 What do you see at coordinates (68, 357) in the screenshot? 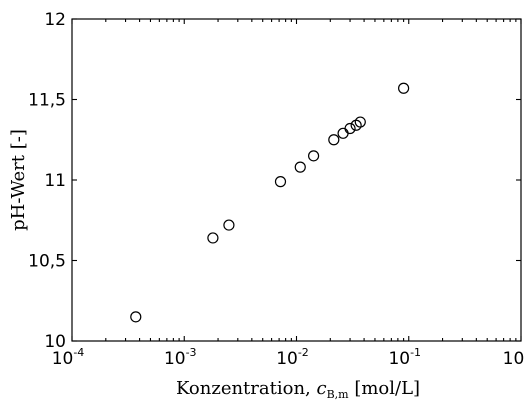
I see `x-tick-label: 10⁻⁴` at bounding box center [68, 357].